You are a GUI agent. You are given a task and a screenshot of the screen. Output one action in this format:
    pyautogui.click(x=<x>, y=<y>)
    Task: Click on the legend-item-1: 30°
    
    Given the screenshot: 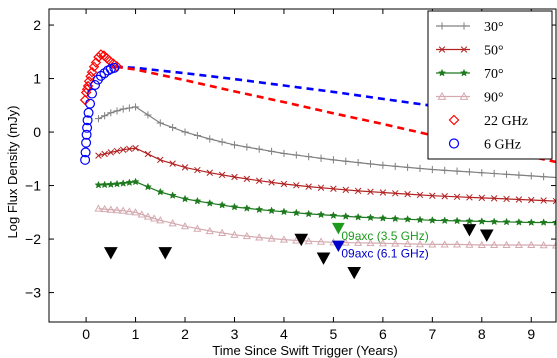 What is the action you would take?
    pyautogui.click(x=470, y=27)
    